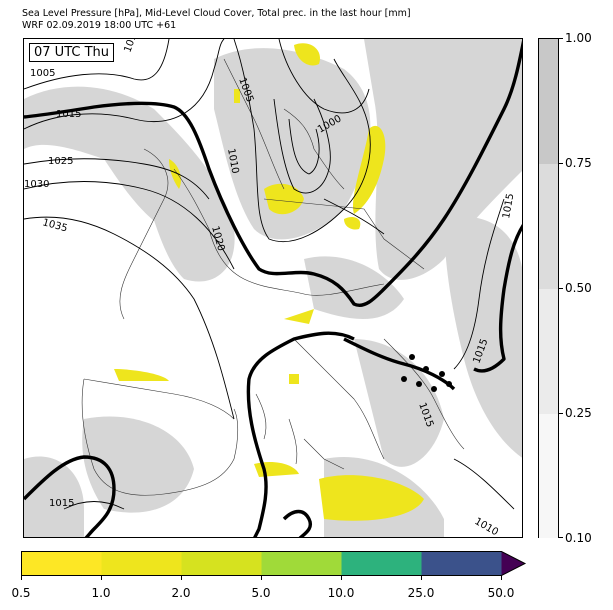 This screenshot has height=610, width=613. Describe the element at coordinates (578, 38) in the screenshot. I see `colorbar-tick-label: 1.00` at that location.